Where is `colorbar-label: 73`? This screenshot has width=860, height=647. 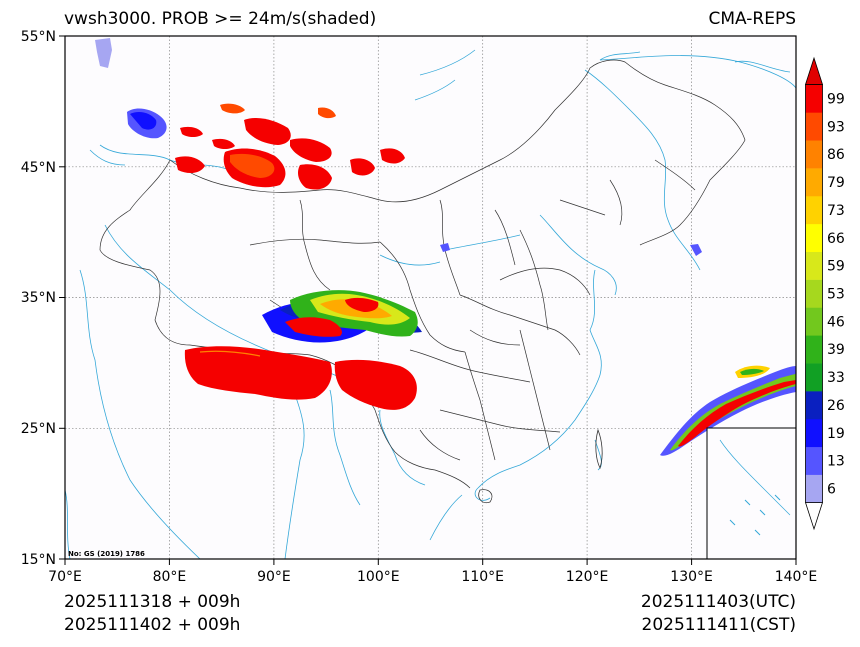 colorbar-label: 73 is located at coordinates (836, 211).